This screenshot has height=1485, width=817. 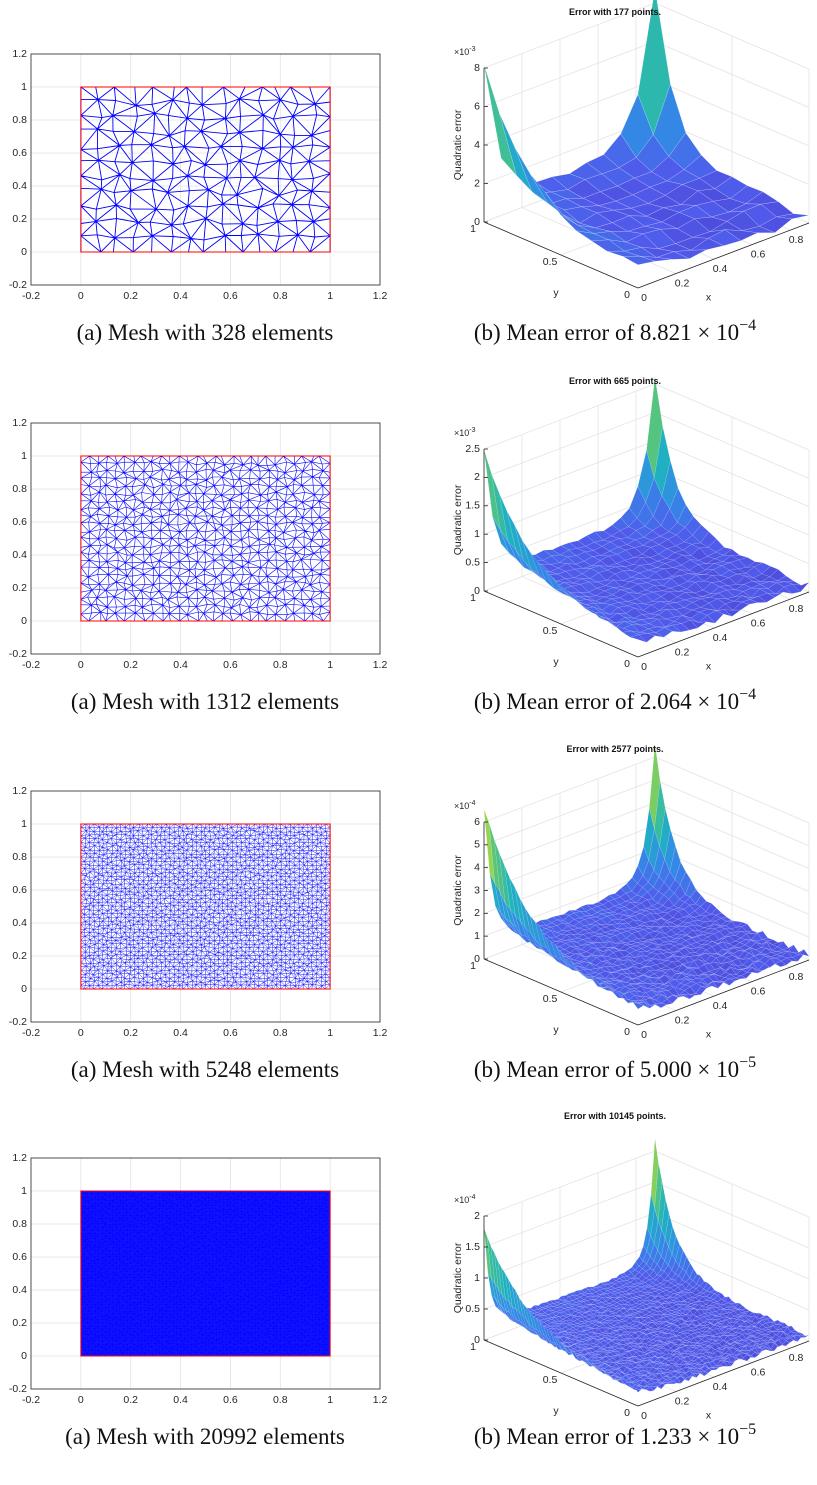 I want to click on plot-title: Error with 2577 points., so click(x=614, y=749).